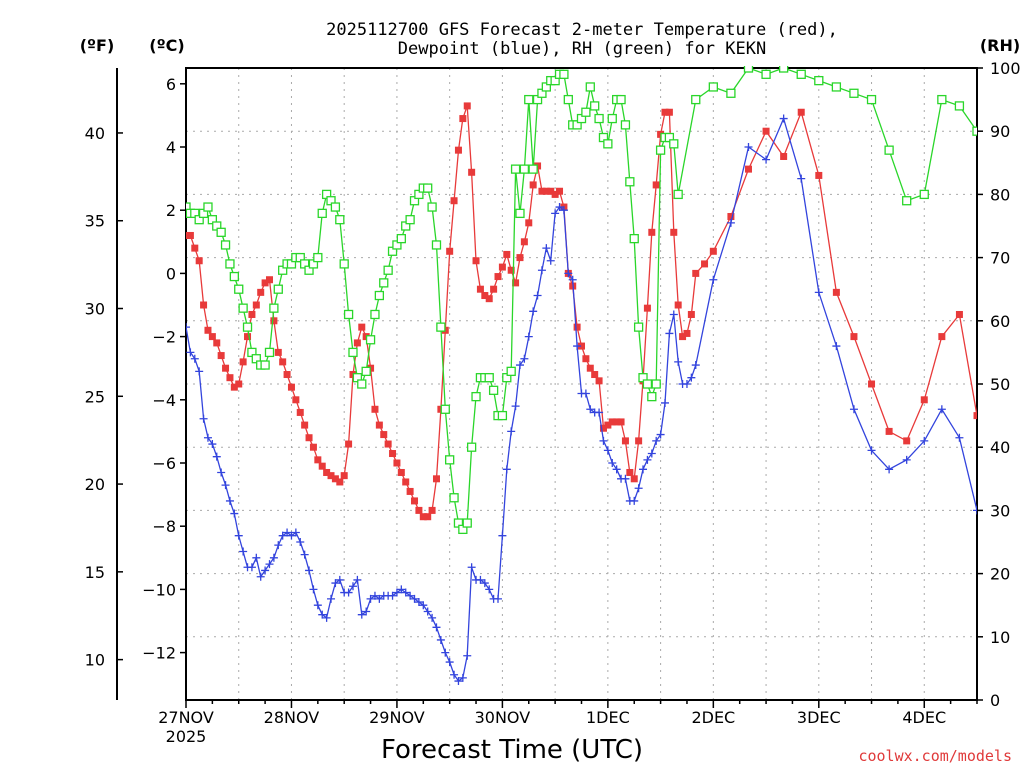 This screenshot has width=1024, height=768. What do you see at coordinates (935, 756) in the screenshot?
I see `credit-link: coolwx.com/models` at bounding box center [935, 756].